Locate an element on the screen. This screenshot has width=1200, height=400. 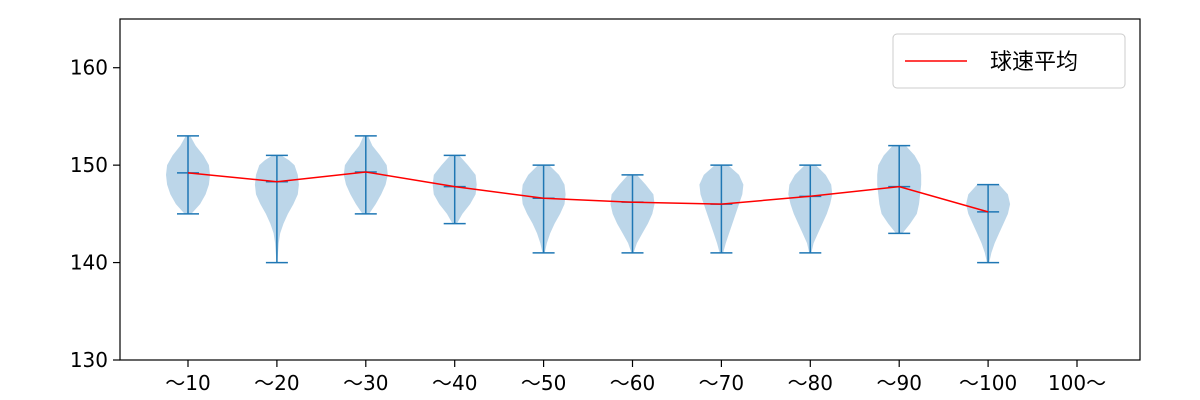
legend-box is located at coordinates (1009, 61).